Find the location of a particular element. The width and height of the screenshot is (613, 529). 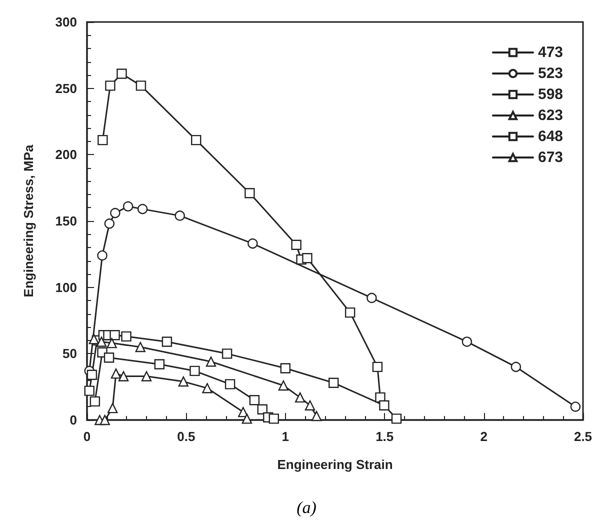

x-axis-title: Engineering Strain is located at coordinates (335, 464).